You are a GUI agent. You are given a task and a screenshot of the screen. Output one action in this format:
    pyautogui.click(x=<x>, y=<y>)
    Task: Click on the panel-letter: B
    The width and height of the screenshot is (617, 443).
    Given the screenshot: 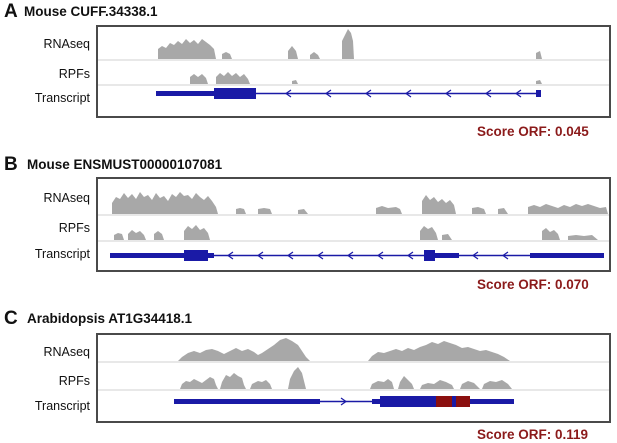 What is the action you would take?
    pyautogui.click(x=11, y=164)
    